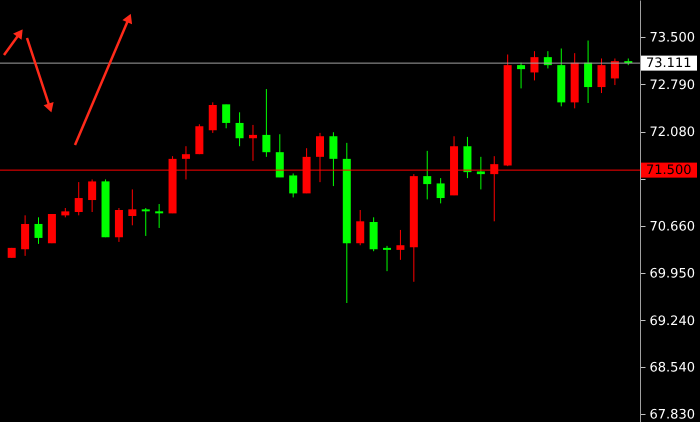 The height and width of the screenshot is (422, 700). Describe the element at coordinates (672, 132) in the screenshot. I see `y-tick-label: 72.080` at that location.